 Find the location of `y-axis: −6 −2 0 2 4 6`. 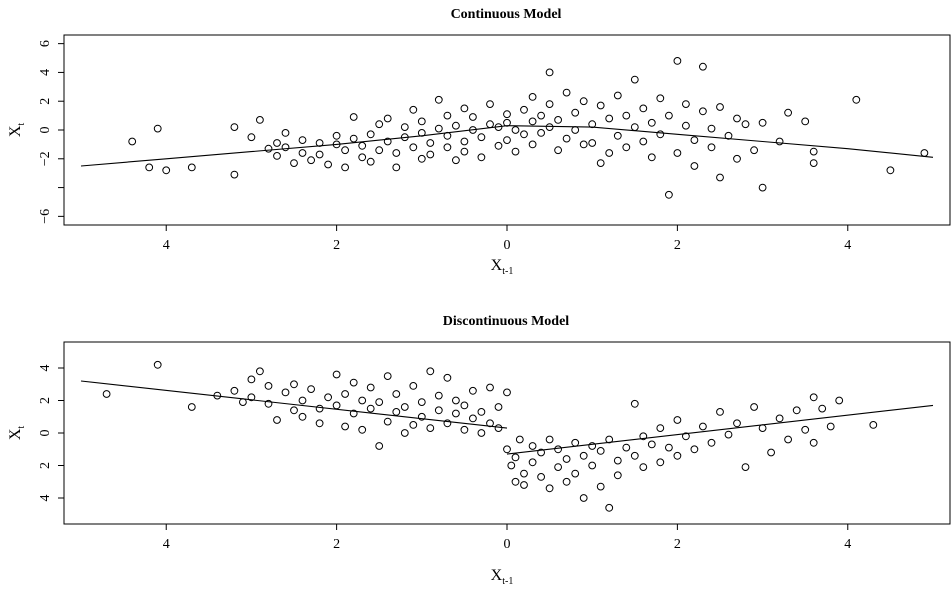

y-axis: −6 −2 0 2 4 6 is located at coordinates (51, 132).